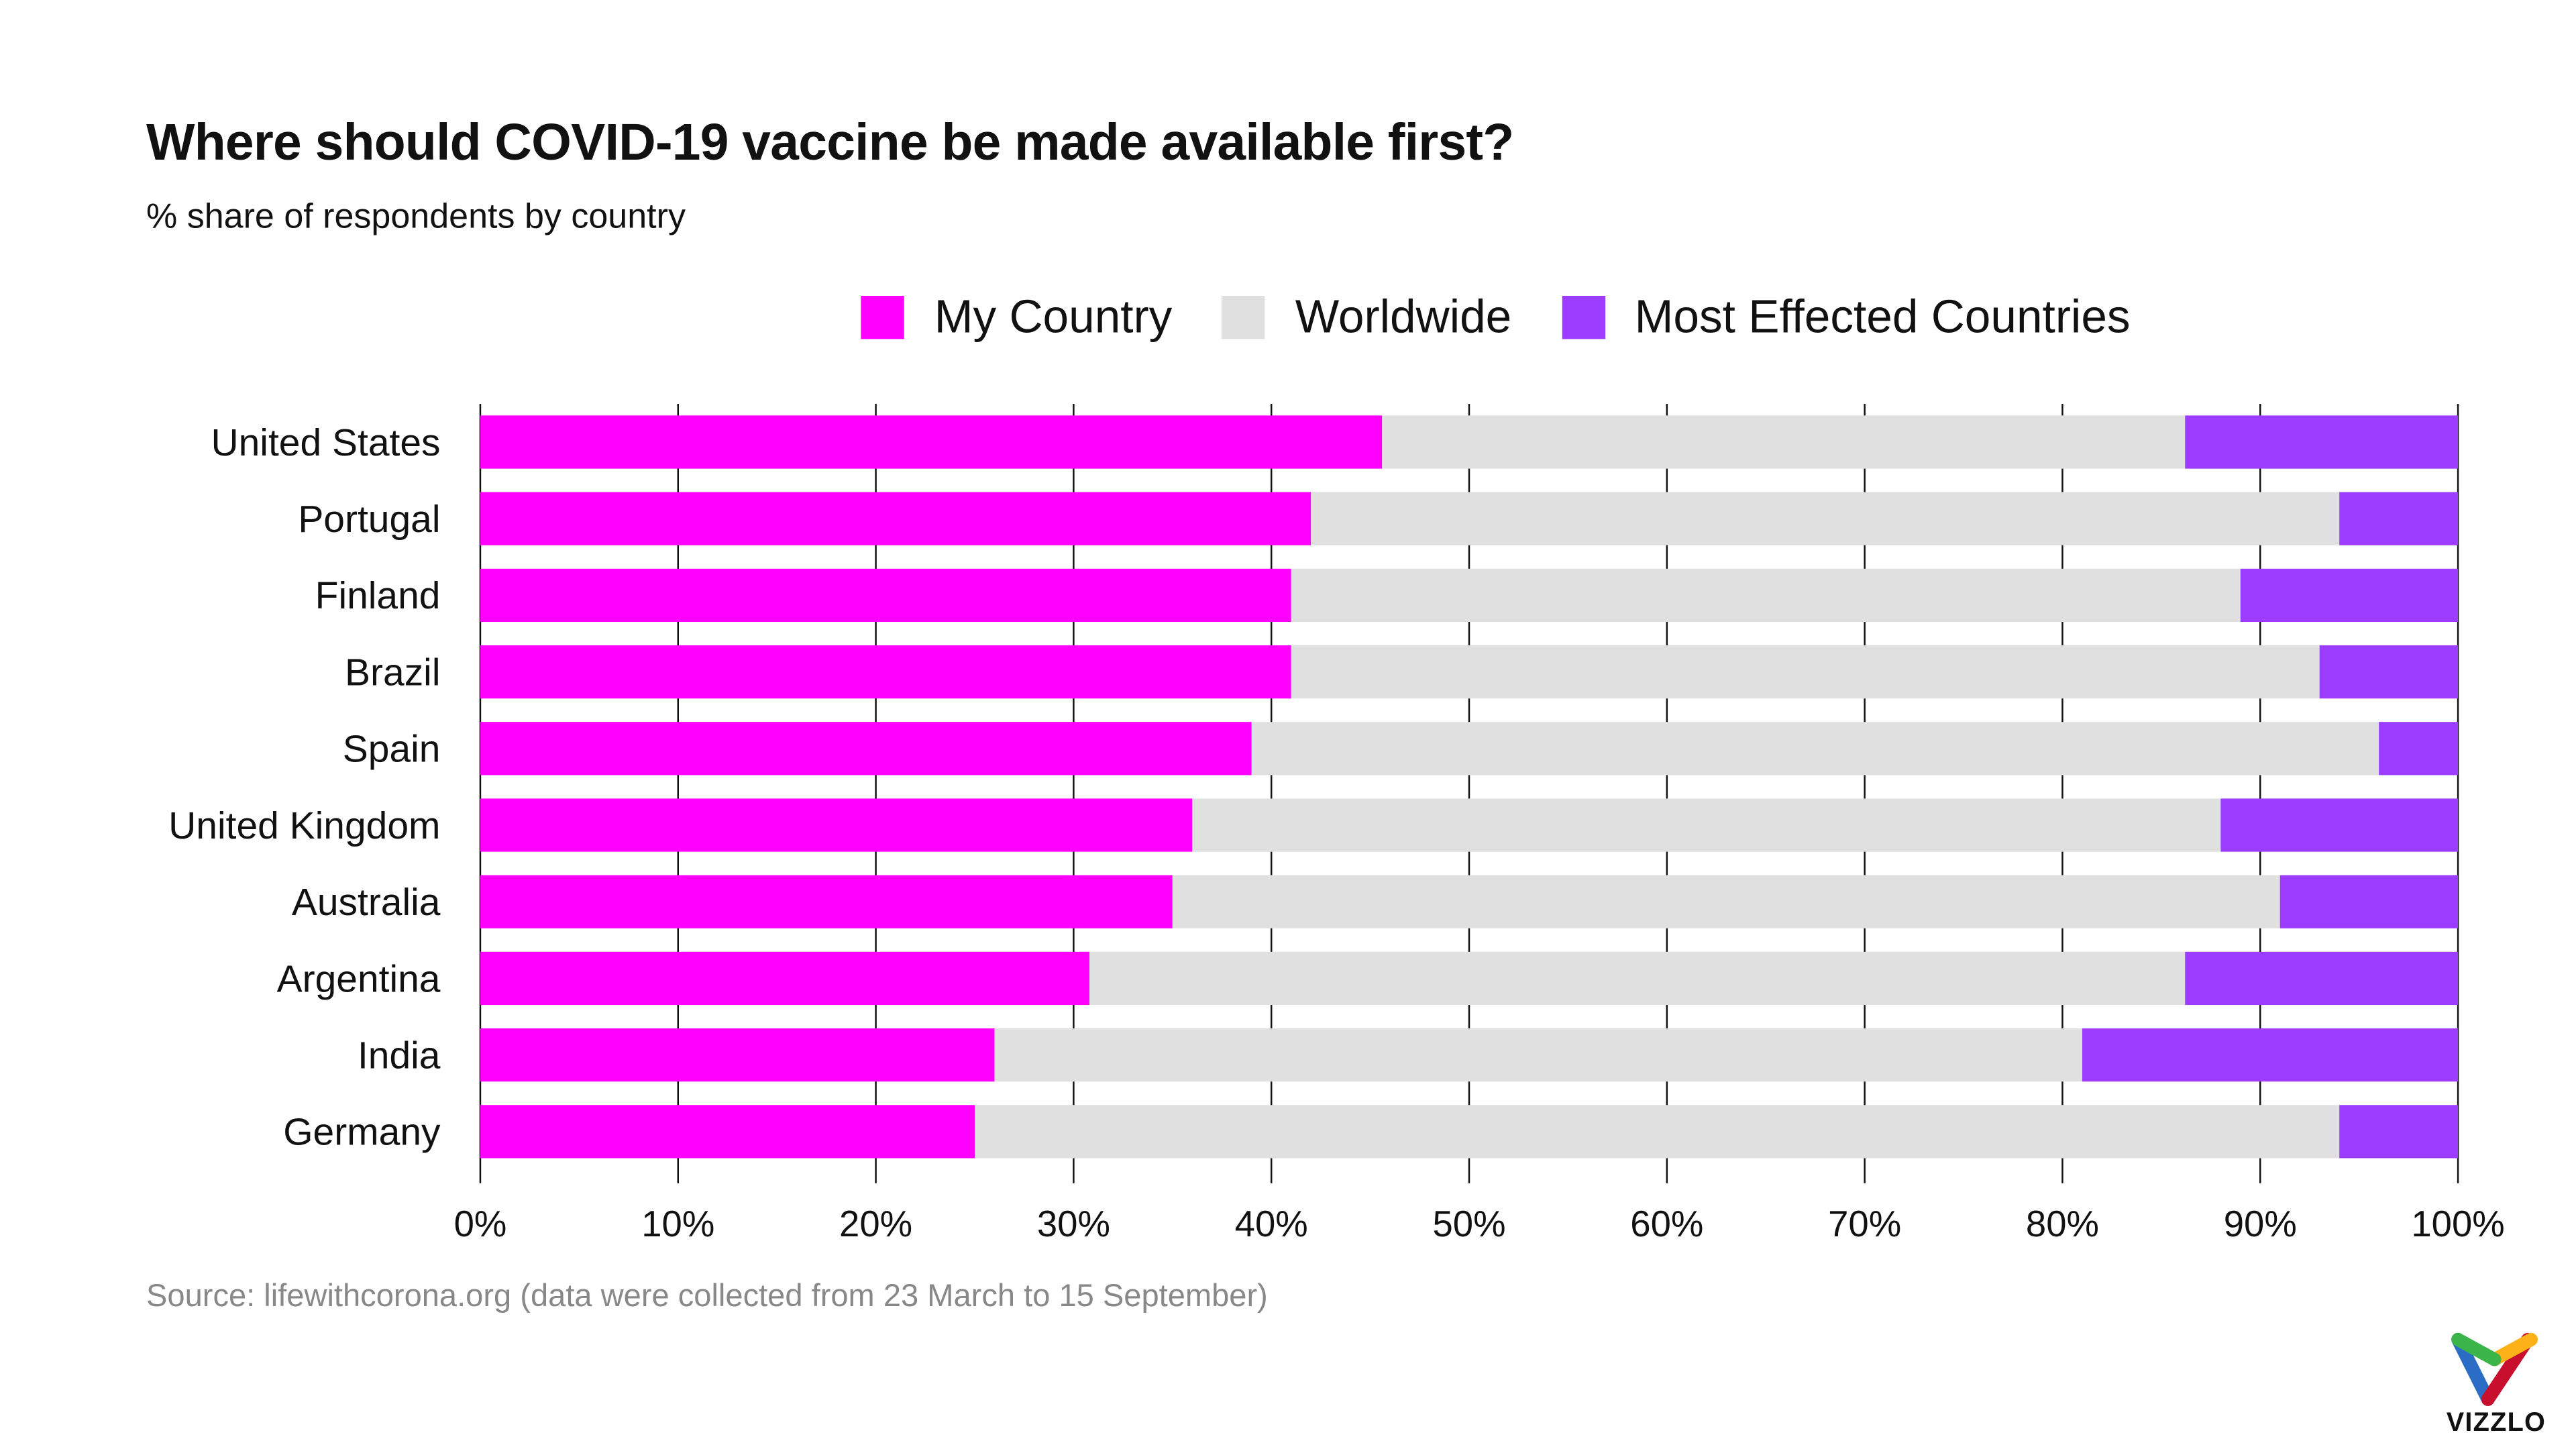 Image resolution: width=2576 pixels, height=1449 pixels. Describe the element at coordinates (392, 749) in the screenshot. I see `category-label: Spain` at that location.